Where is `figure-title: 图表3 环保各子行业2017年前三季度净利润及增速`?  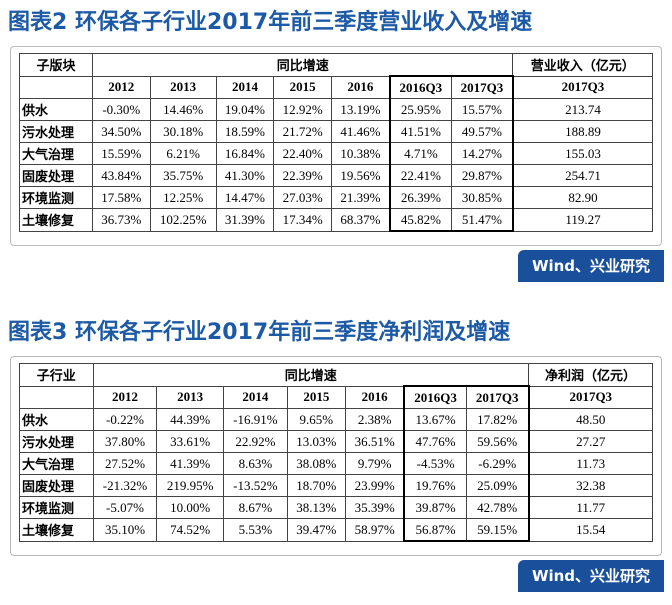 figure-title: 图表3 环保各子行业2017年前三季度净利润及增速 is located at coordinates (259, 332).